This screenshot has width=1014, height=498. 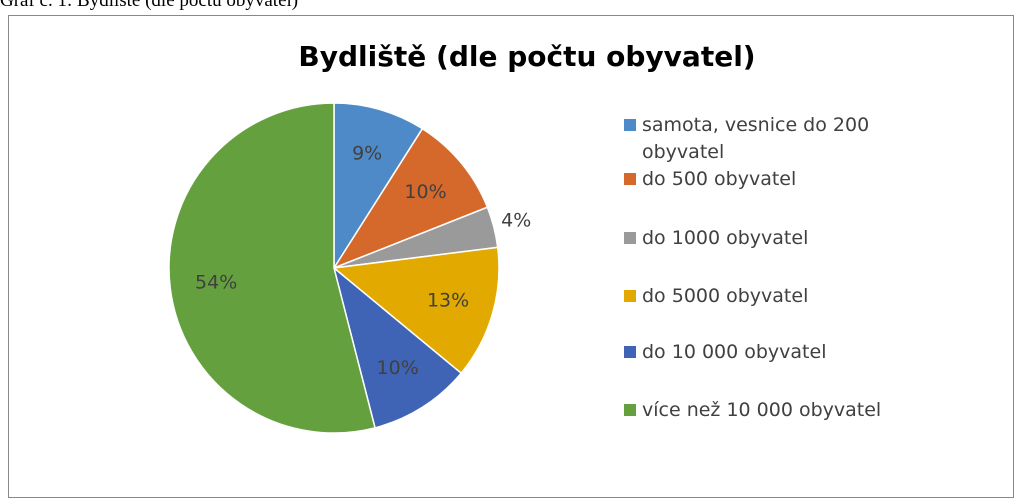 What do you see at coordinates (367, 153) in the screenshot?
I see `data-label: 9%` at bounding box center [367, 153].